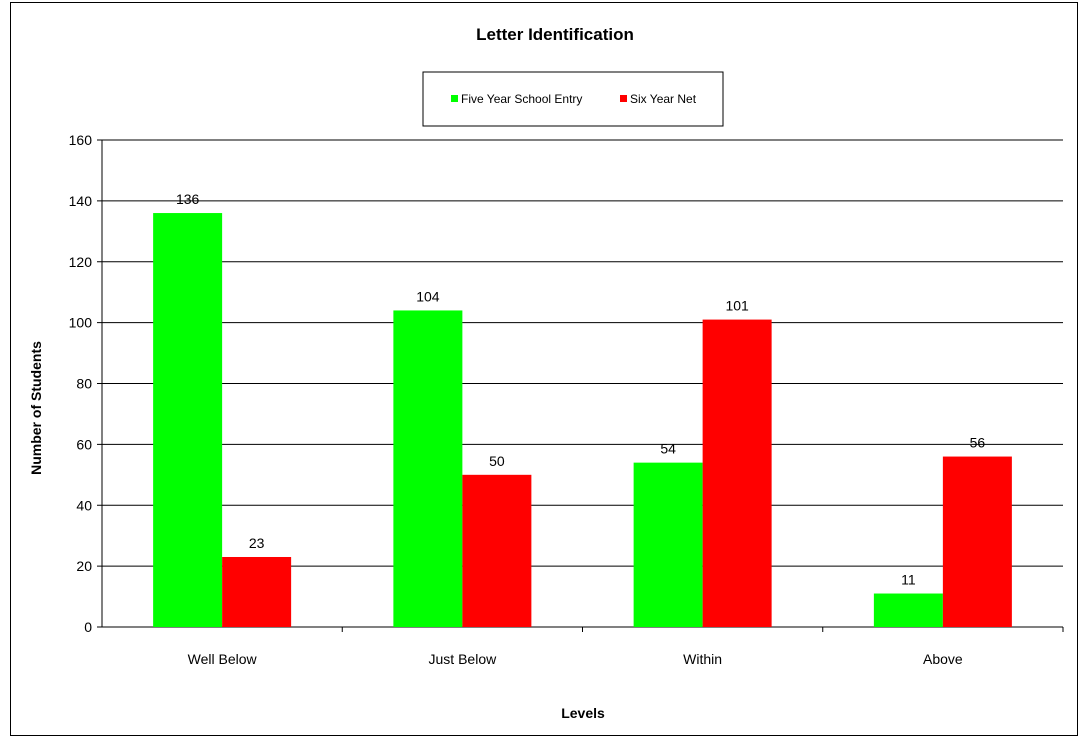 This screenshot has width=1082, height=738. Describe the element at coordinates (81, 201) in the screenshot. I see `y-tick-label: 140` at that location.